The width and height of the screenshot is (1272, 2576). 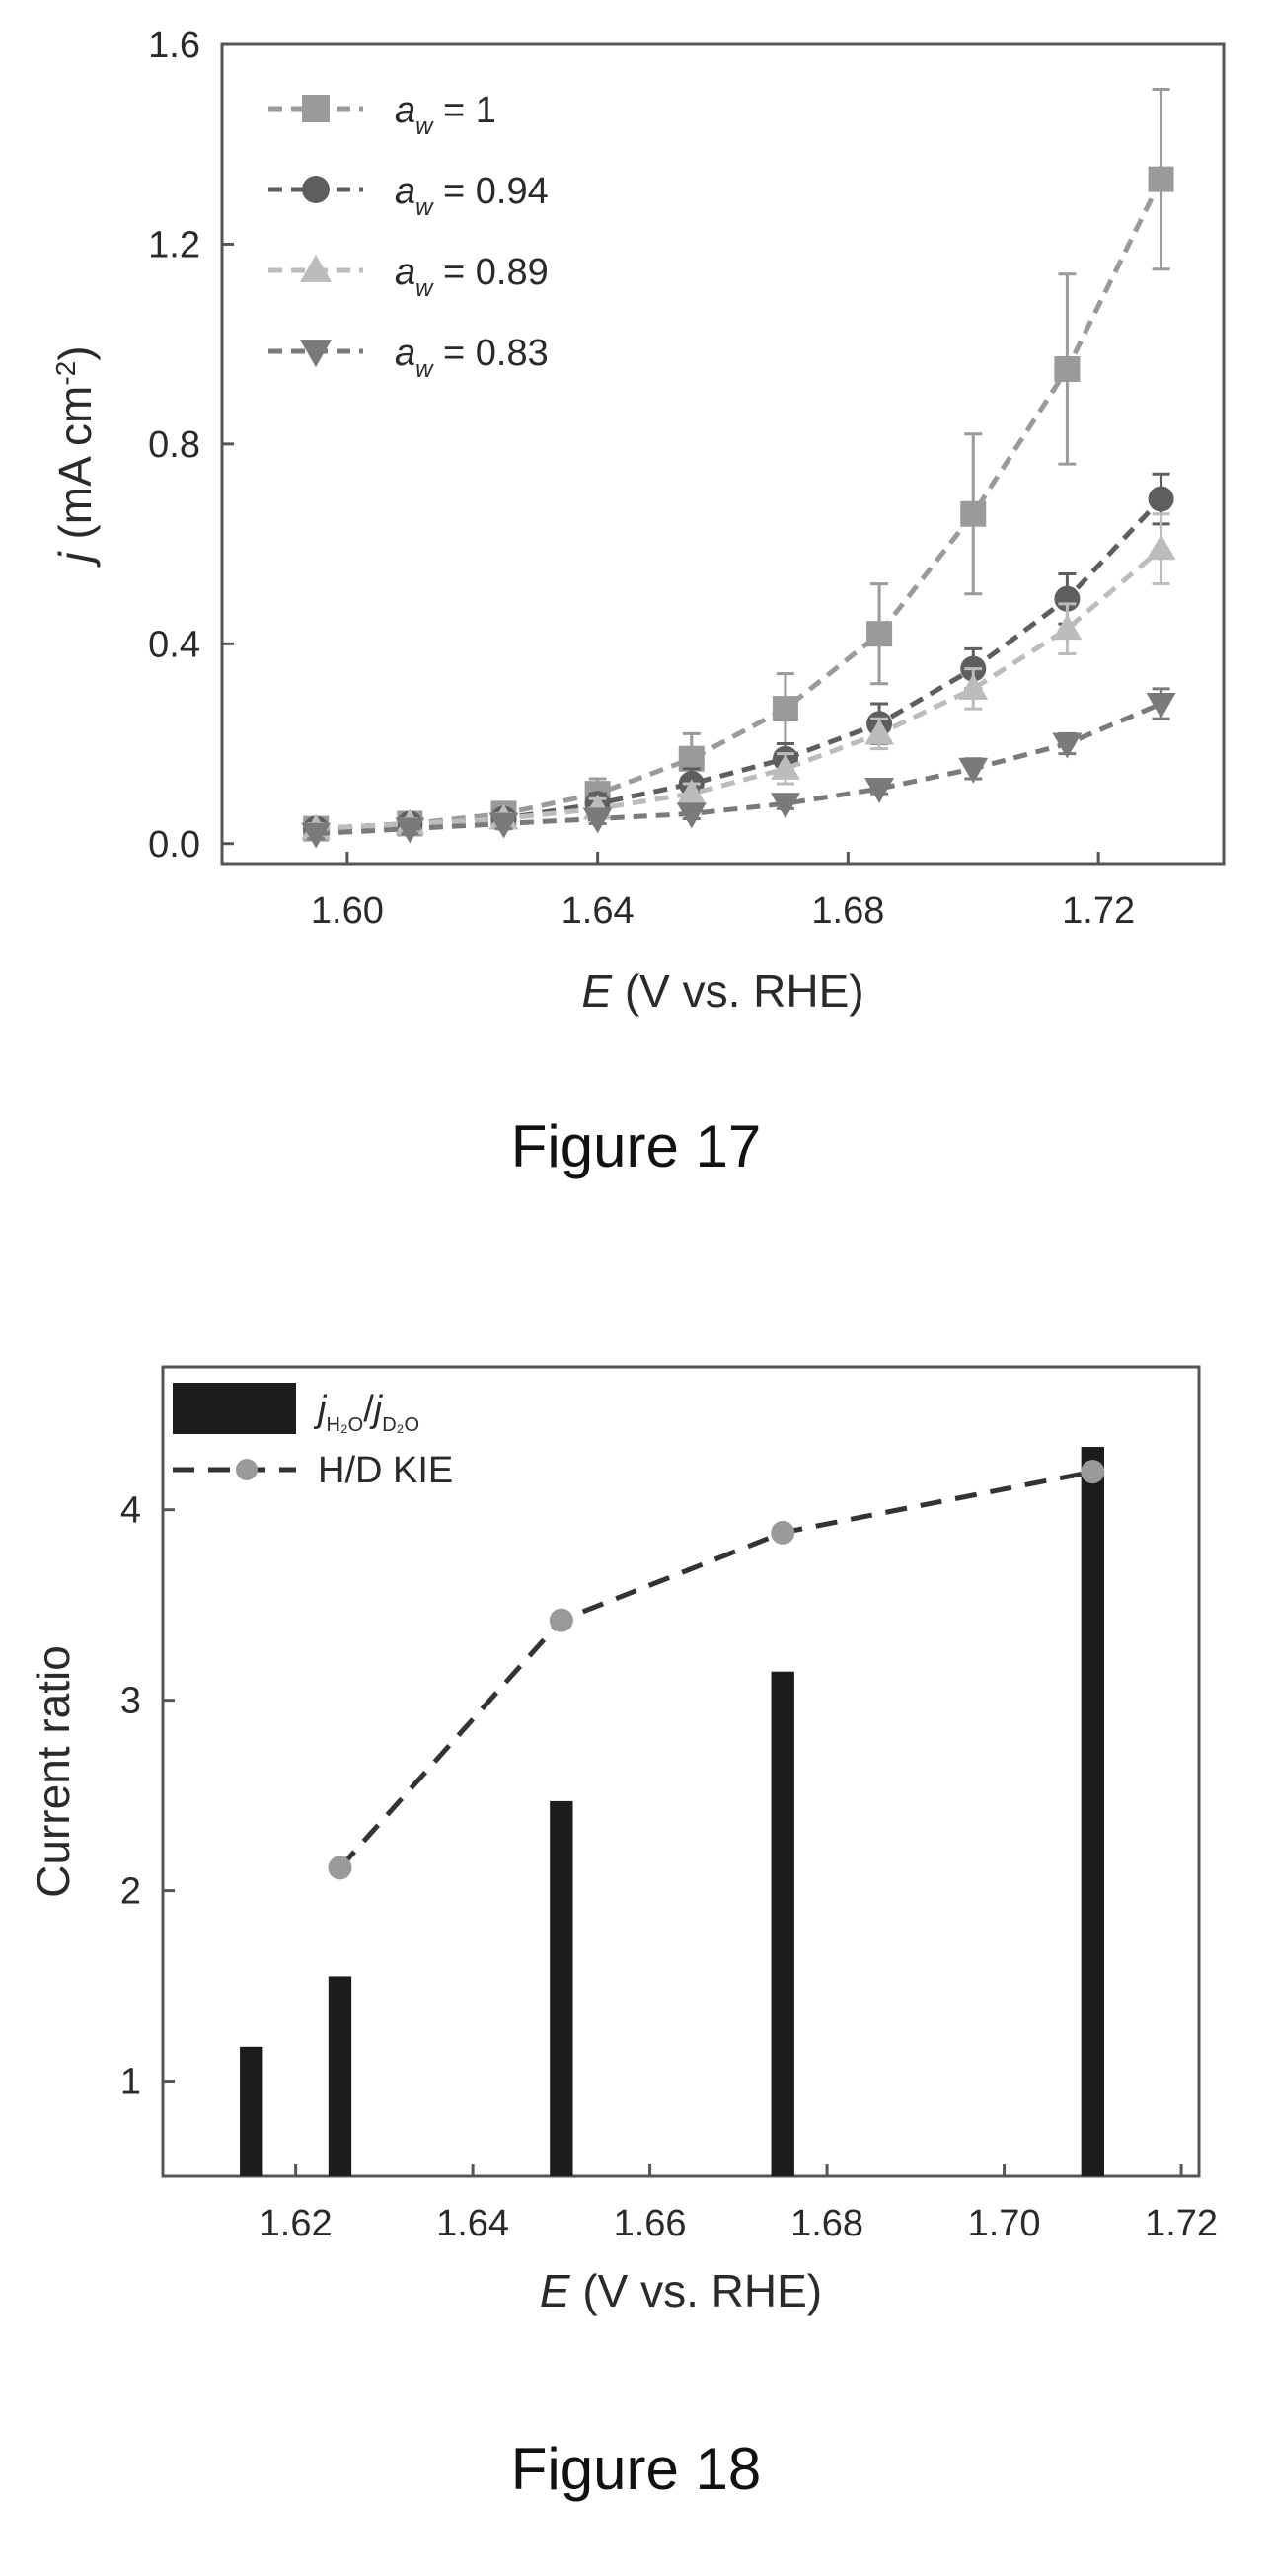 What do you see at coordinates (366, 1412) in the screenshot?
I see `legend-label: jH₂O/jD₂O` at bounding box center [366, 1412].